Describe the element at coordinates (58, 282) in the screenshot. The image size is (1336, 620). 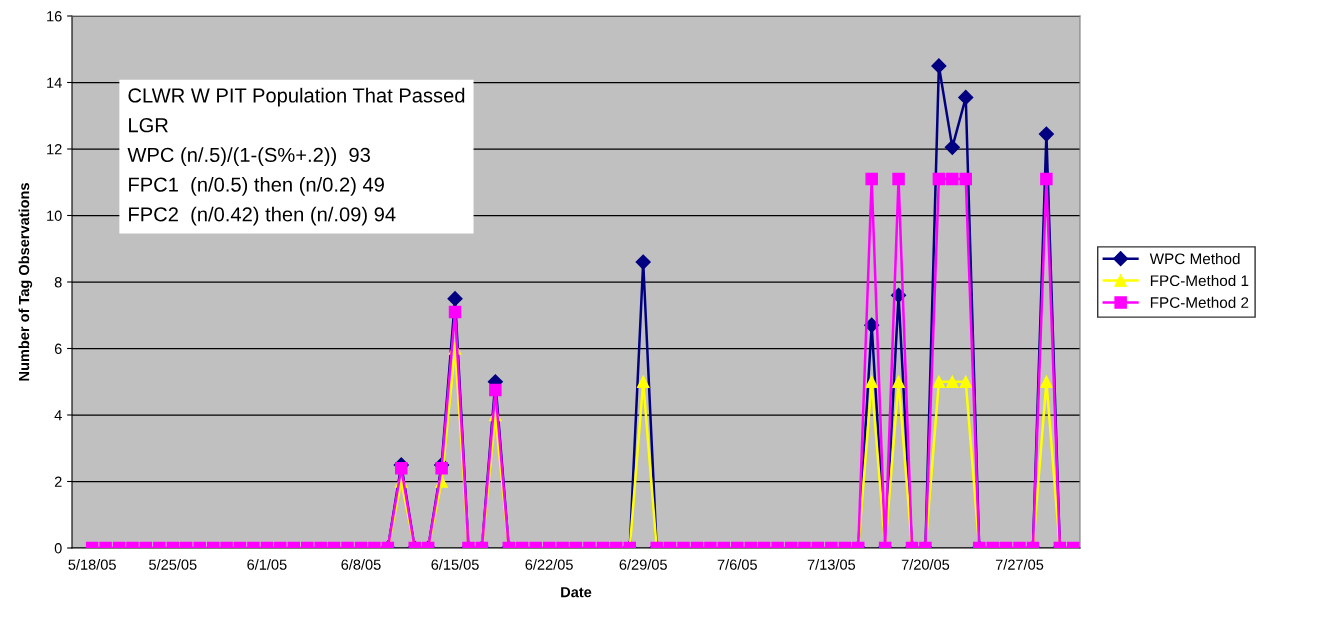
I see `y-tick-label: 8` at that location.